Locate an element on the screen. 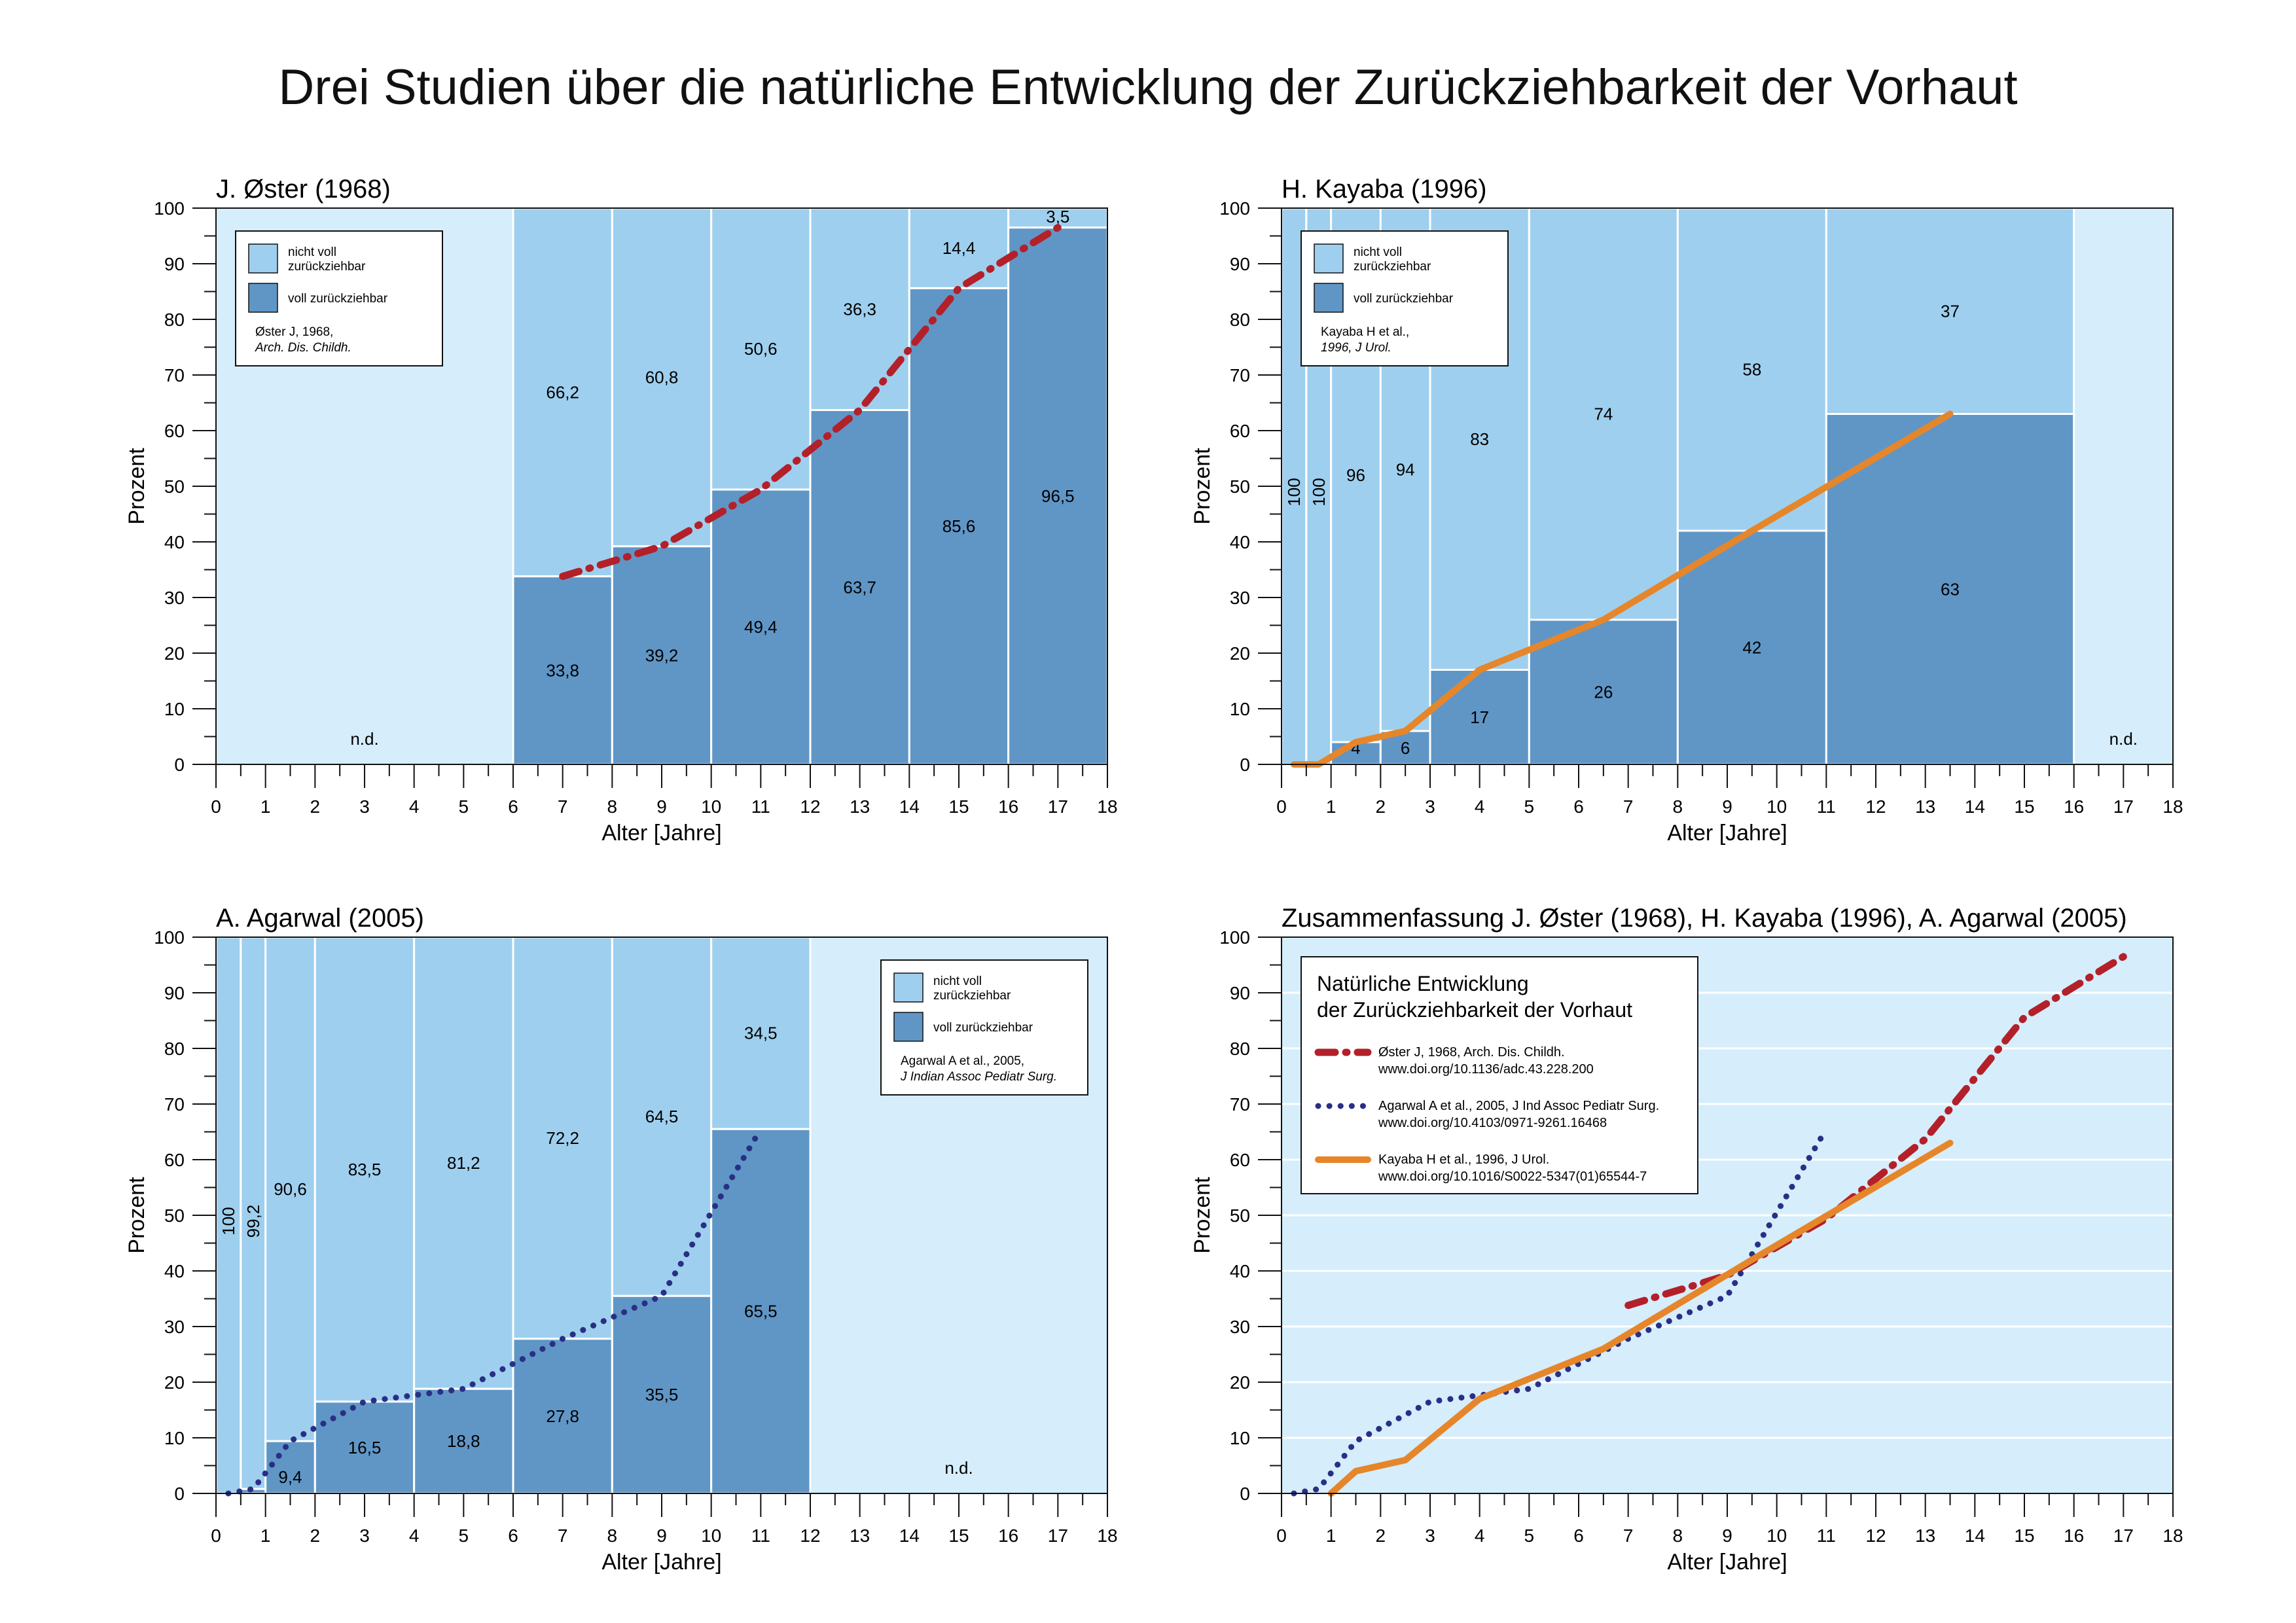  bar-label-not-retractable: 74 is located at coordinates (1603, 414).